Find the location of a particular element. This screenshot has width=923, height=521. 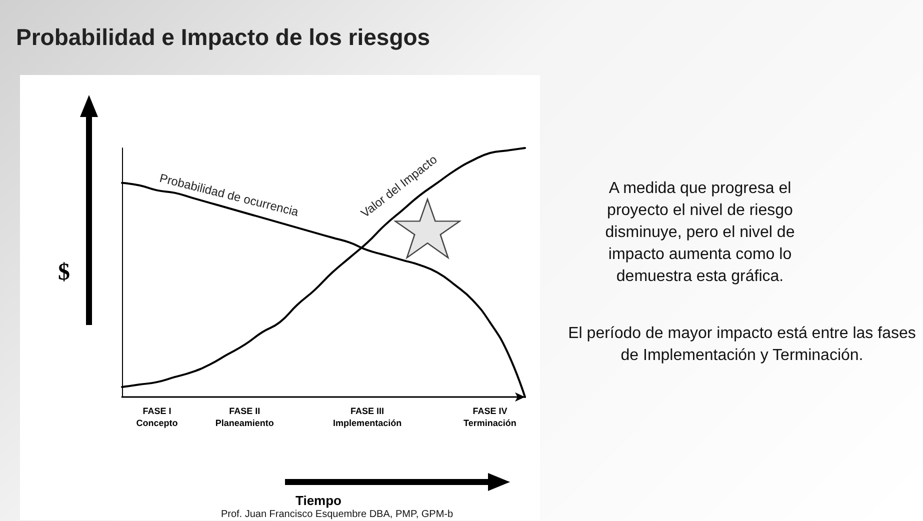

x-tick-label: FASE III Implementación is located at coordinates (367, 417).